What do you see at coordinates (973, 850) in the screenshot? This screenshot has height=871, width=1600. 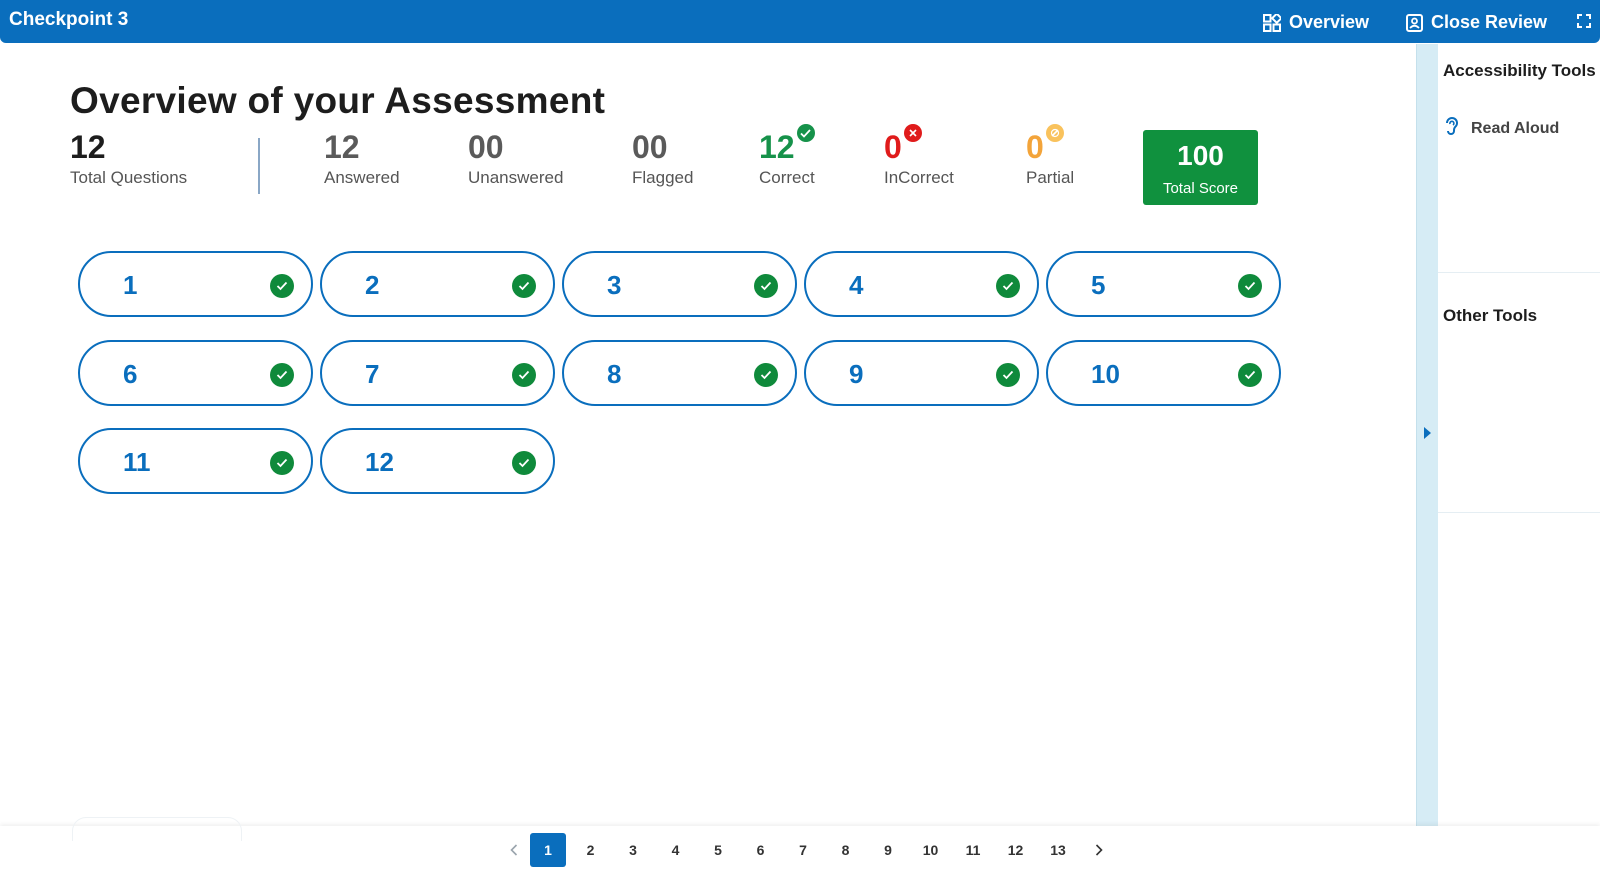 I see `page-button-11: 11` at bounding box center [973, 850].